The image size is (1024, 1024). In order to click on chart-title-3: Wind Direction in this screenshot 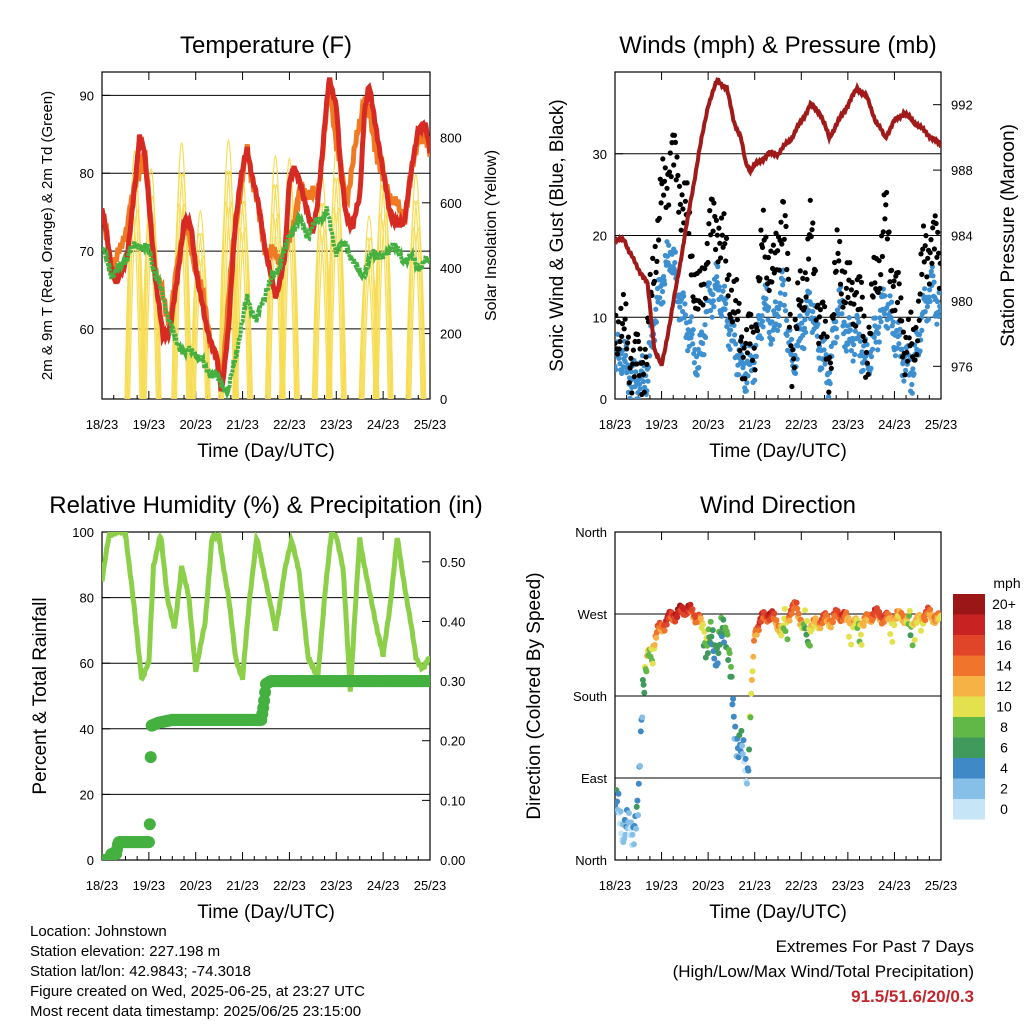, I will do `click(778, 505)`.